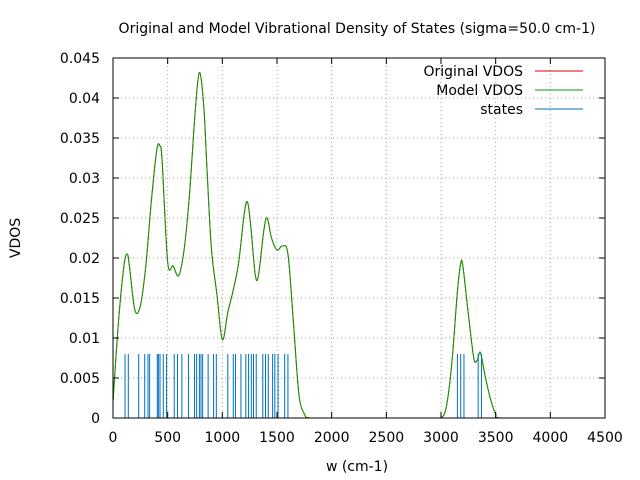 The height and width of the screenshot is (480, 640). Describe the element at coordinates (95, 419) in the screenshot. I see `y-tick-label: 0` at that location.